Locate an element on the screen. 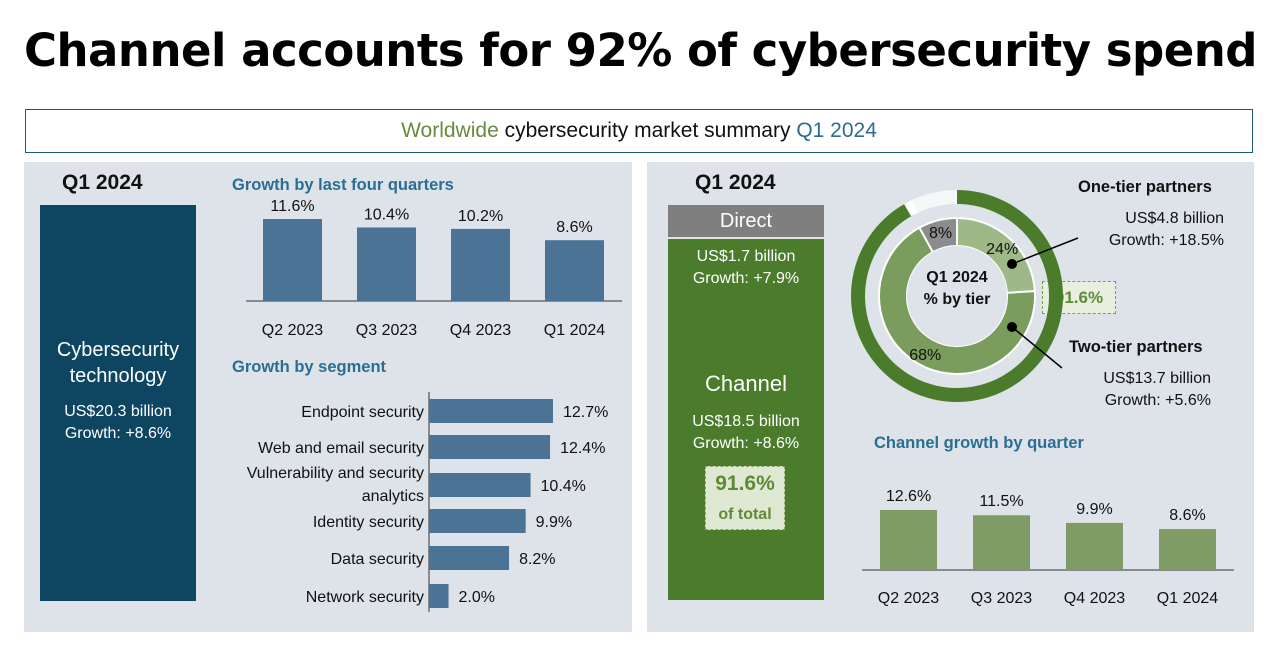 The height and width of the screenshot is (650, 1280). segment-label: Vulnerability and security is located at coordinates (335, 473).